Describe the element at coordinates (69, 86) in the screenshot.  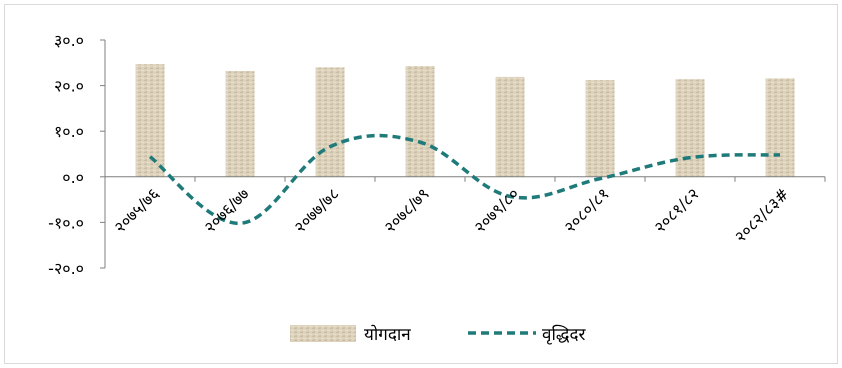
I see `y-tick-label: २०.०` at that location.